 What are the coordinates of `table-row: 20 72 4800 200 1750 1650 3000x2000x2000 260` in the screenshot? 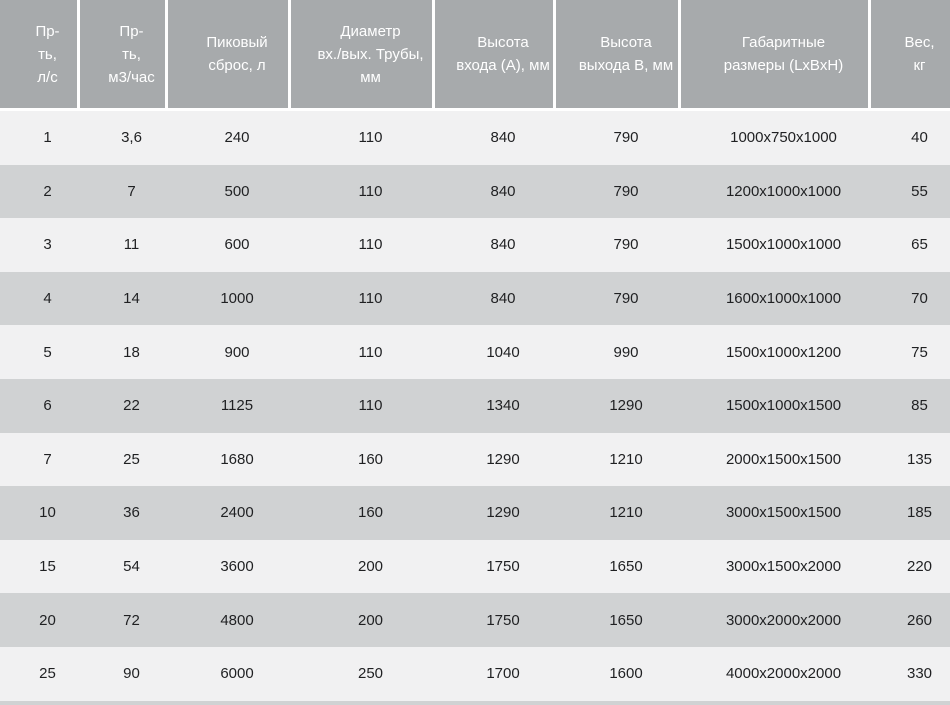 It's located at (475, 620).